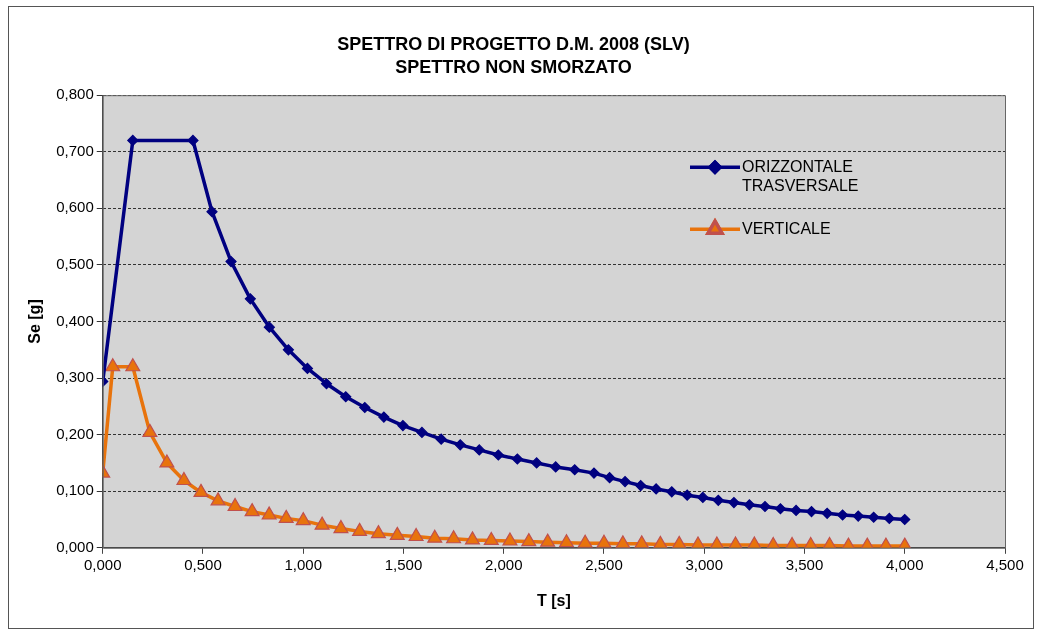 This screenshot has width=1042, height=635. What do you see at coordinates (704, 564) in the screenshot?
I see `x-tick-label: 3,000` at bounding box center [704, 564].